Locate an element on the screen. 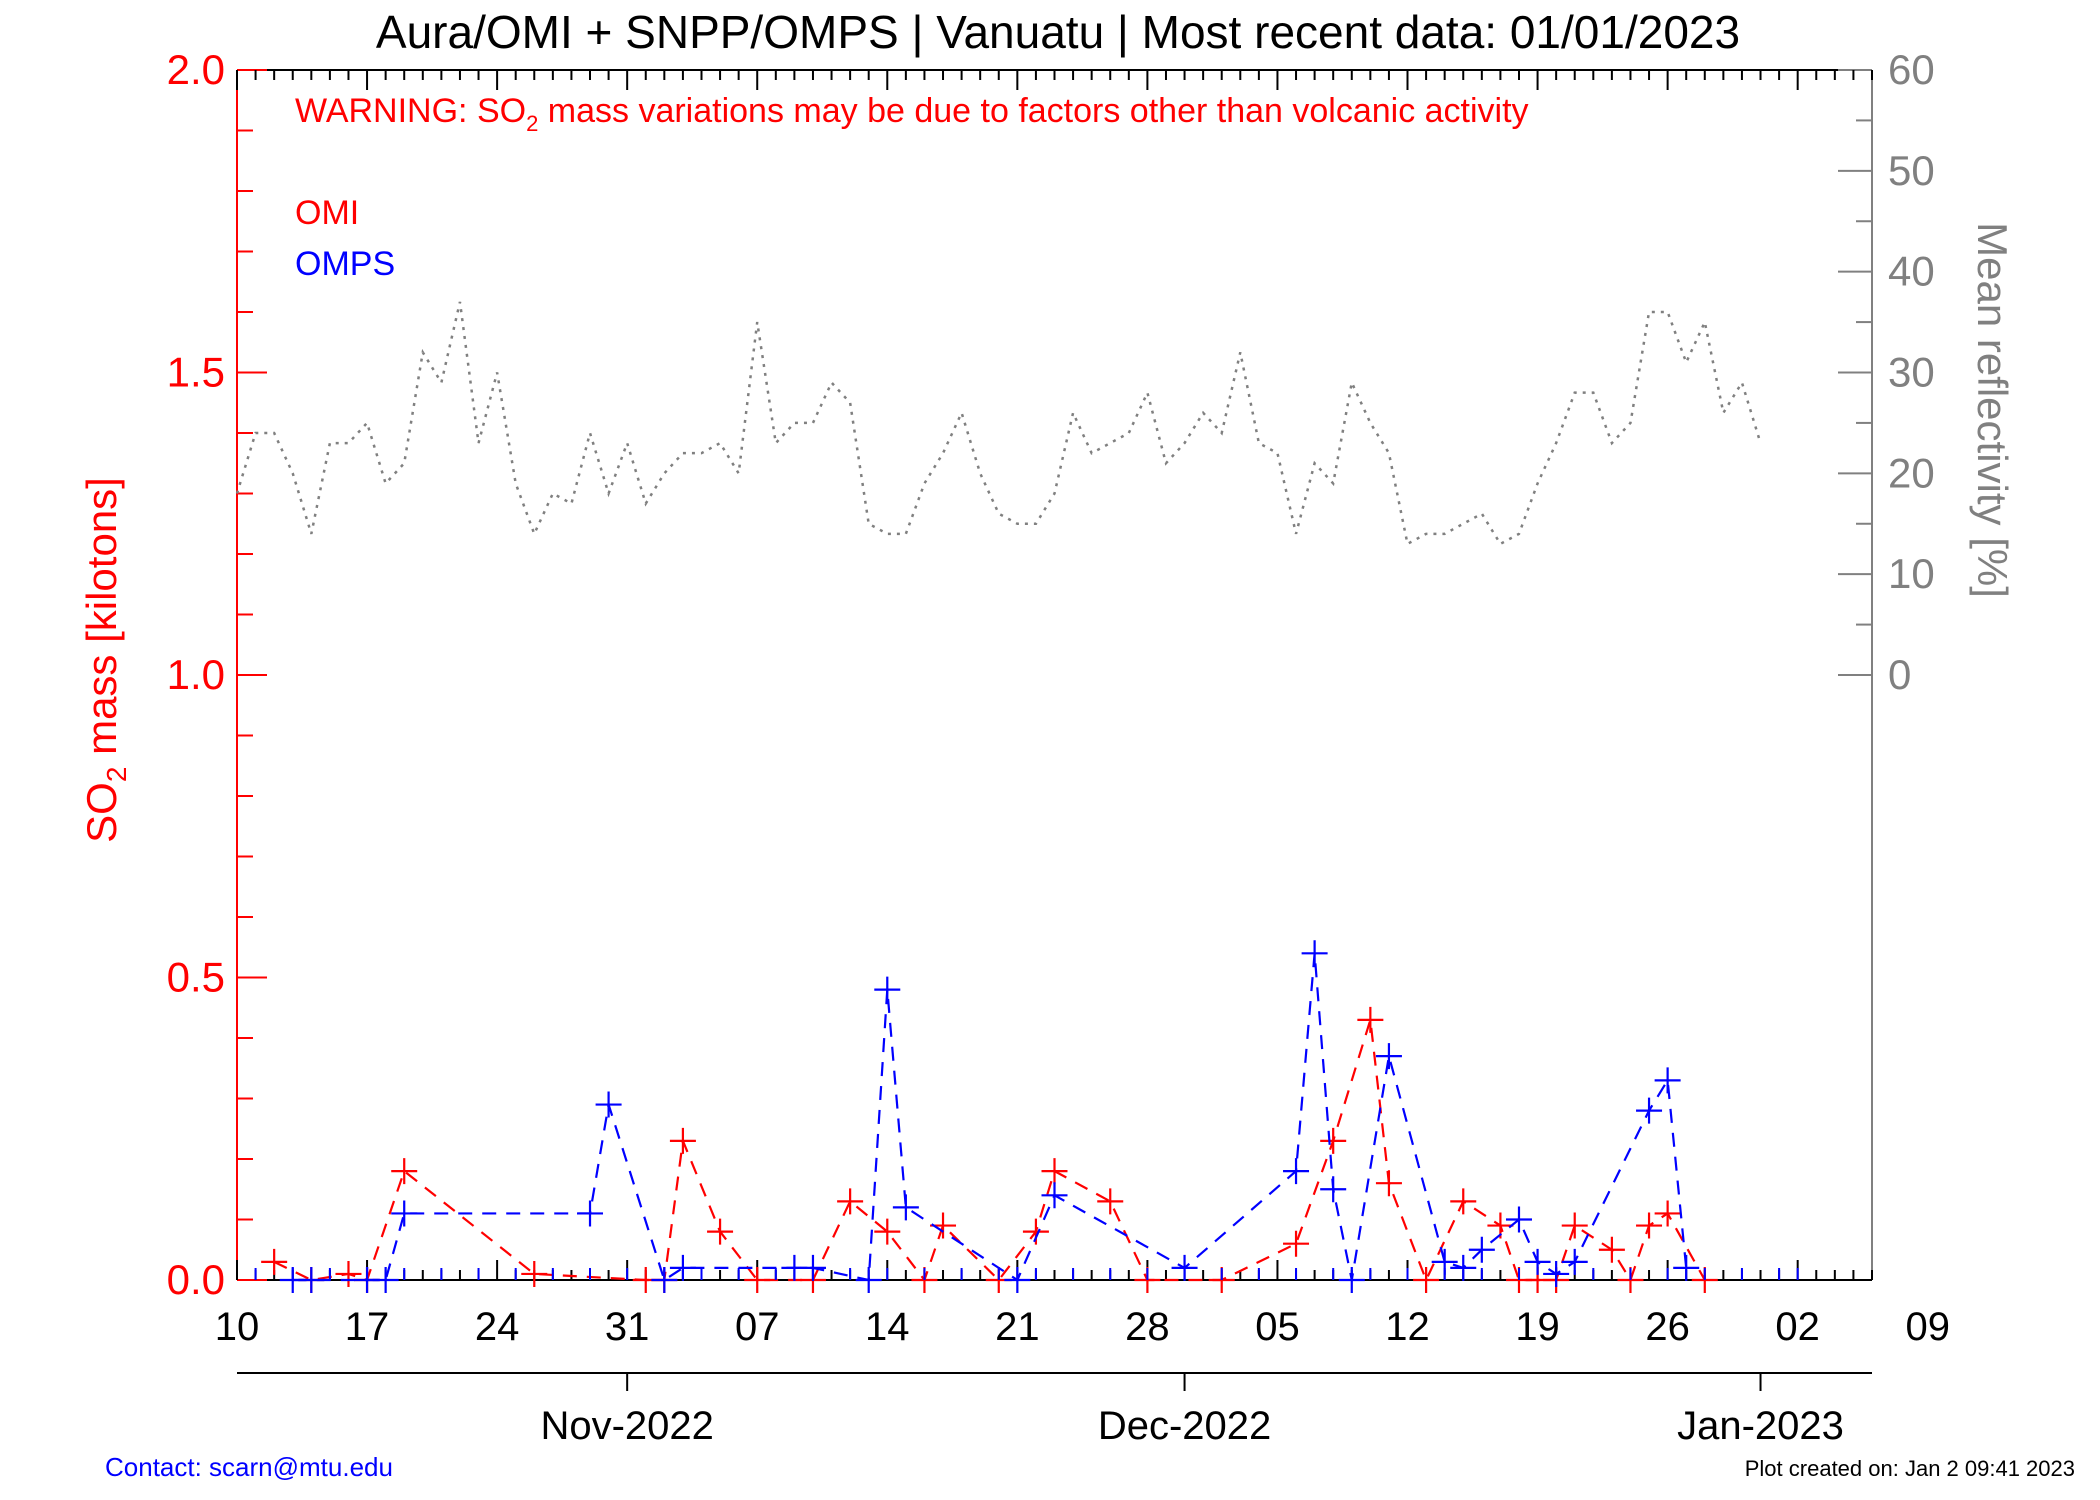 The width and height of the screenshot is (2100, 1500). y-right-tick-label: 30 is located at coordinates (1911, 372).